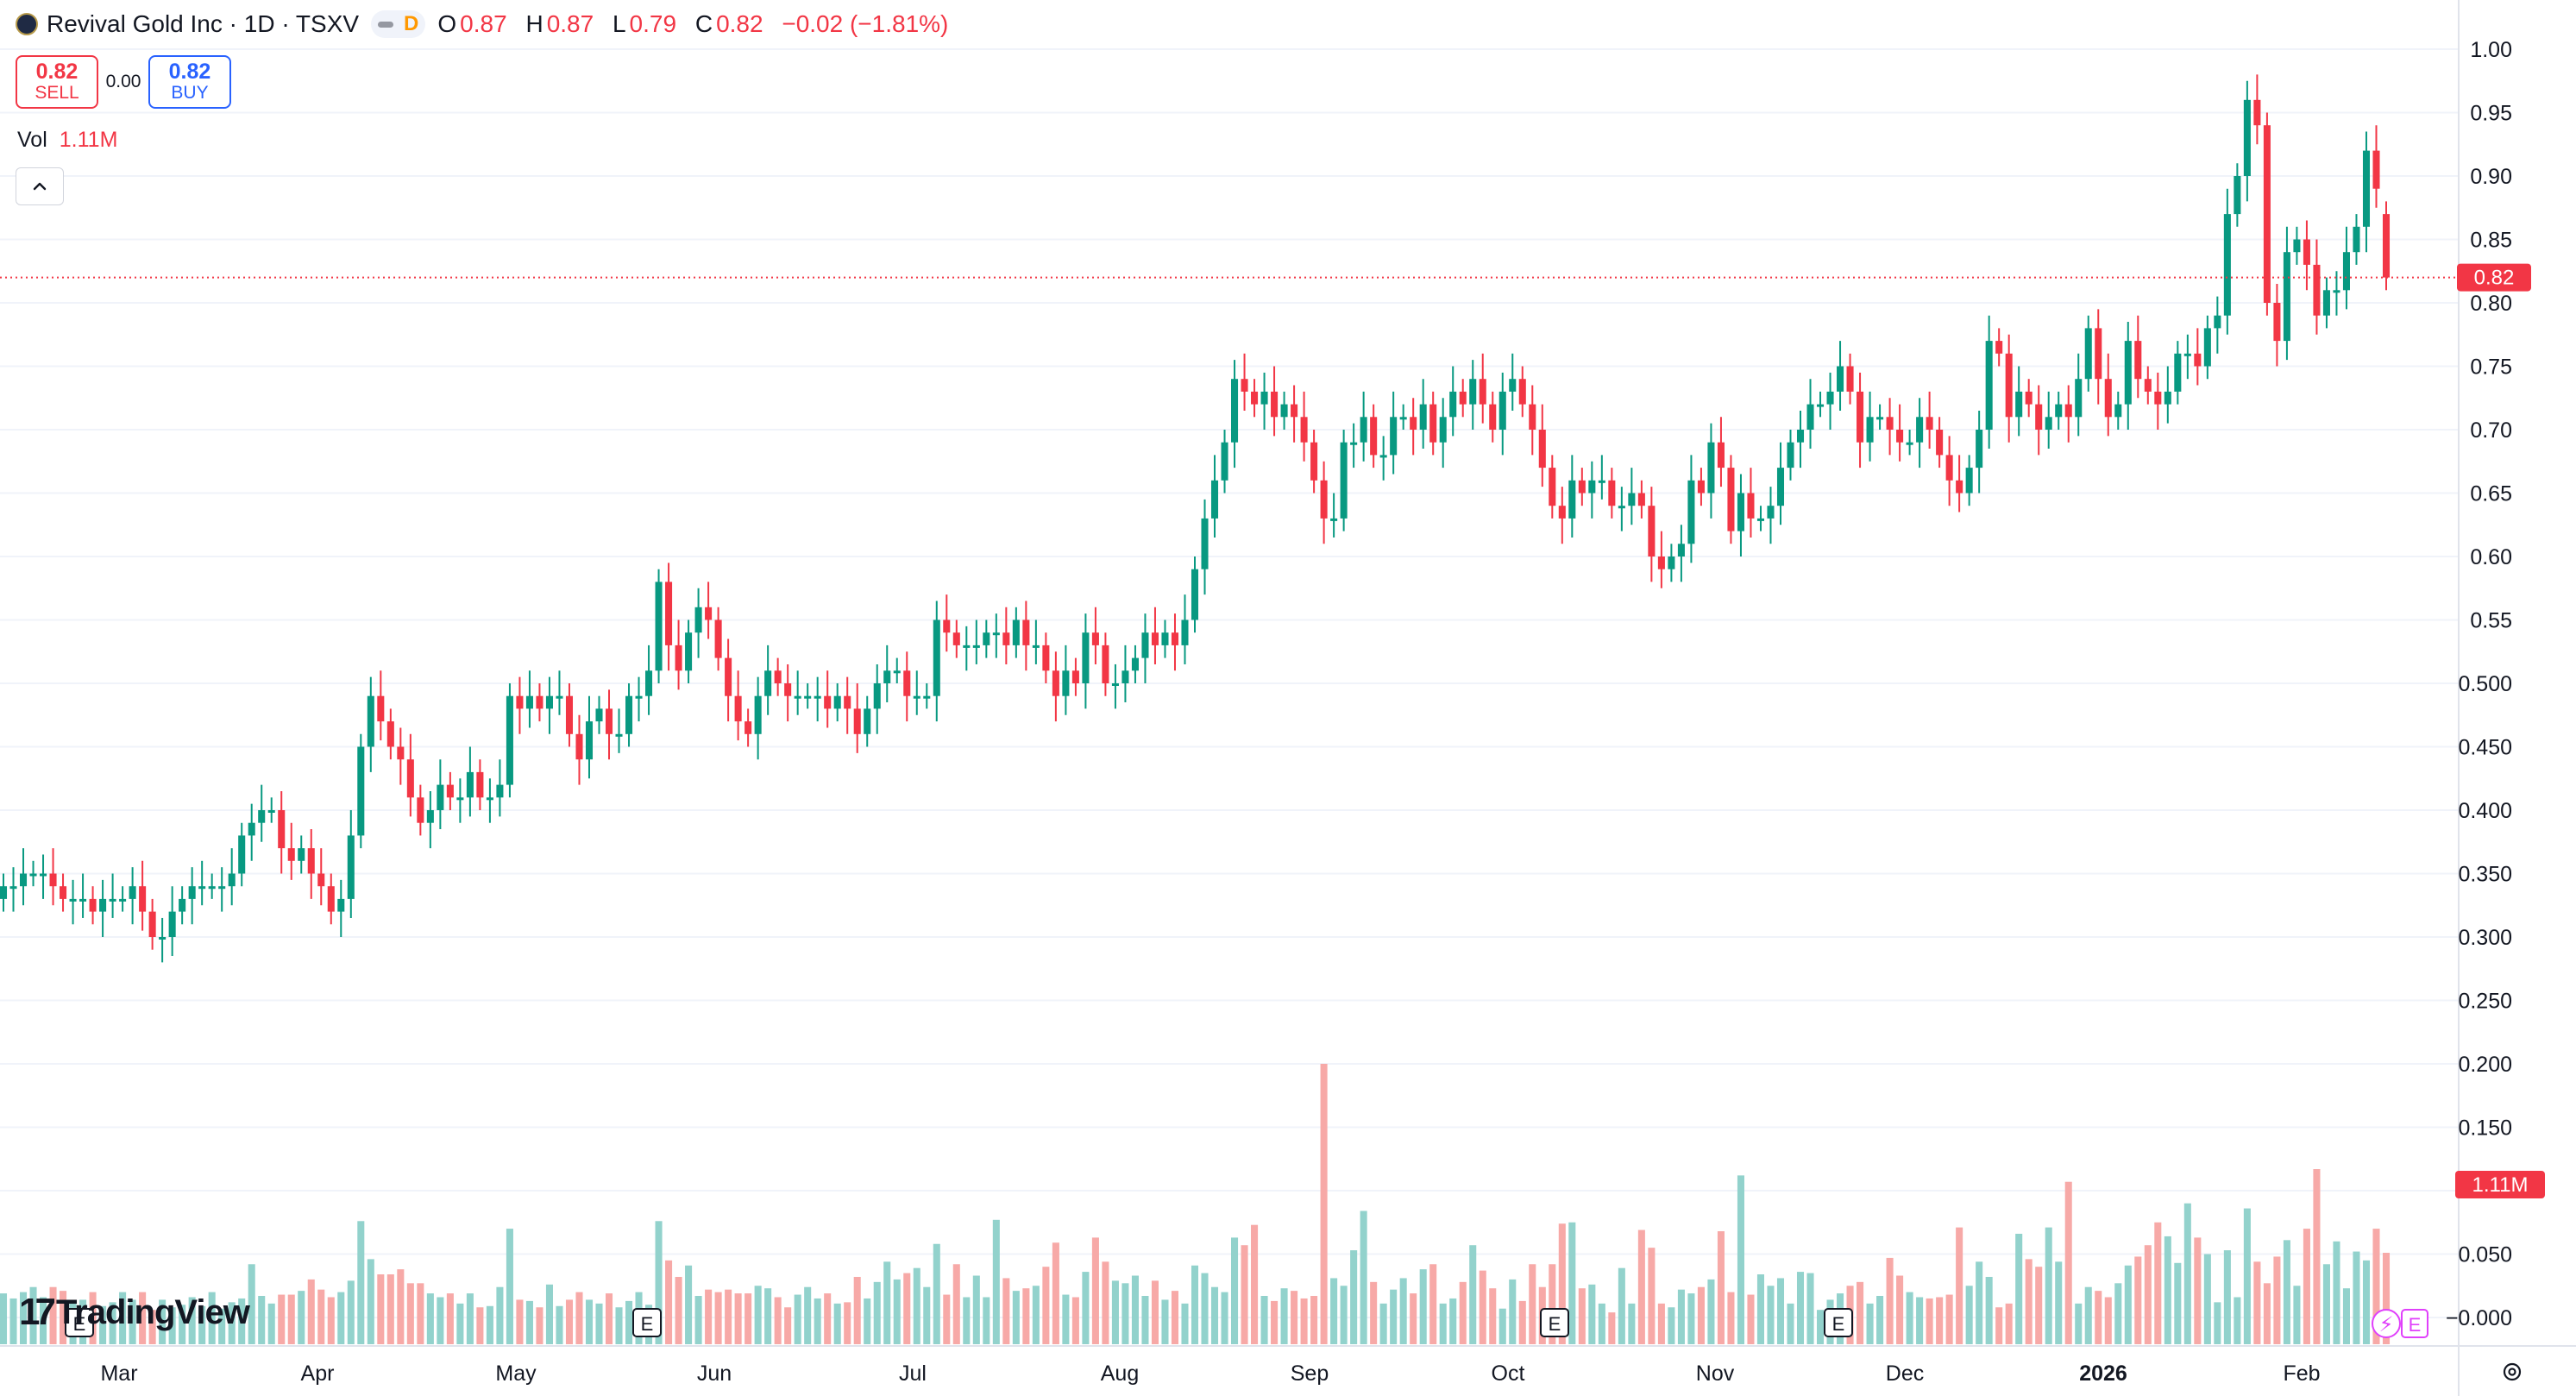  I want to click on time-axis: Mar Apr May Jun Jul Aug Sep Oct Nov Dec 2026 Feb, so click(1210, 1373).